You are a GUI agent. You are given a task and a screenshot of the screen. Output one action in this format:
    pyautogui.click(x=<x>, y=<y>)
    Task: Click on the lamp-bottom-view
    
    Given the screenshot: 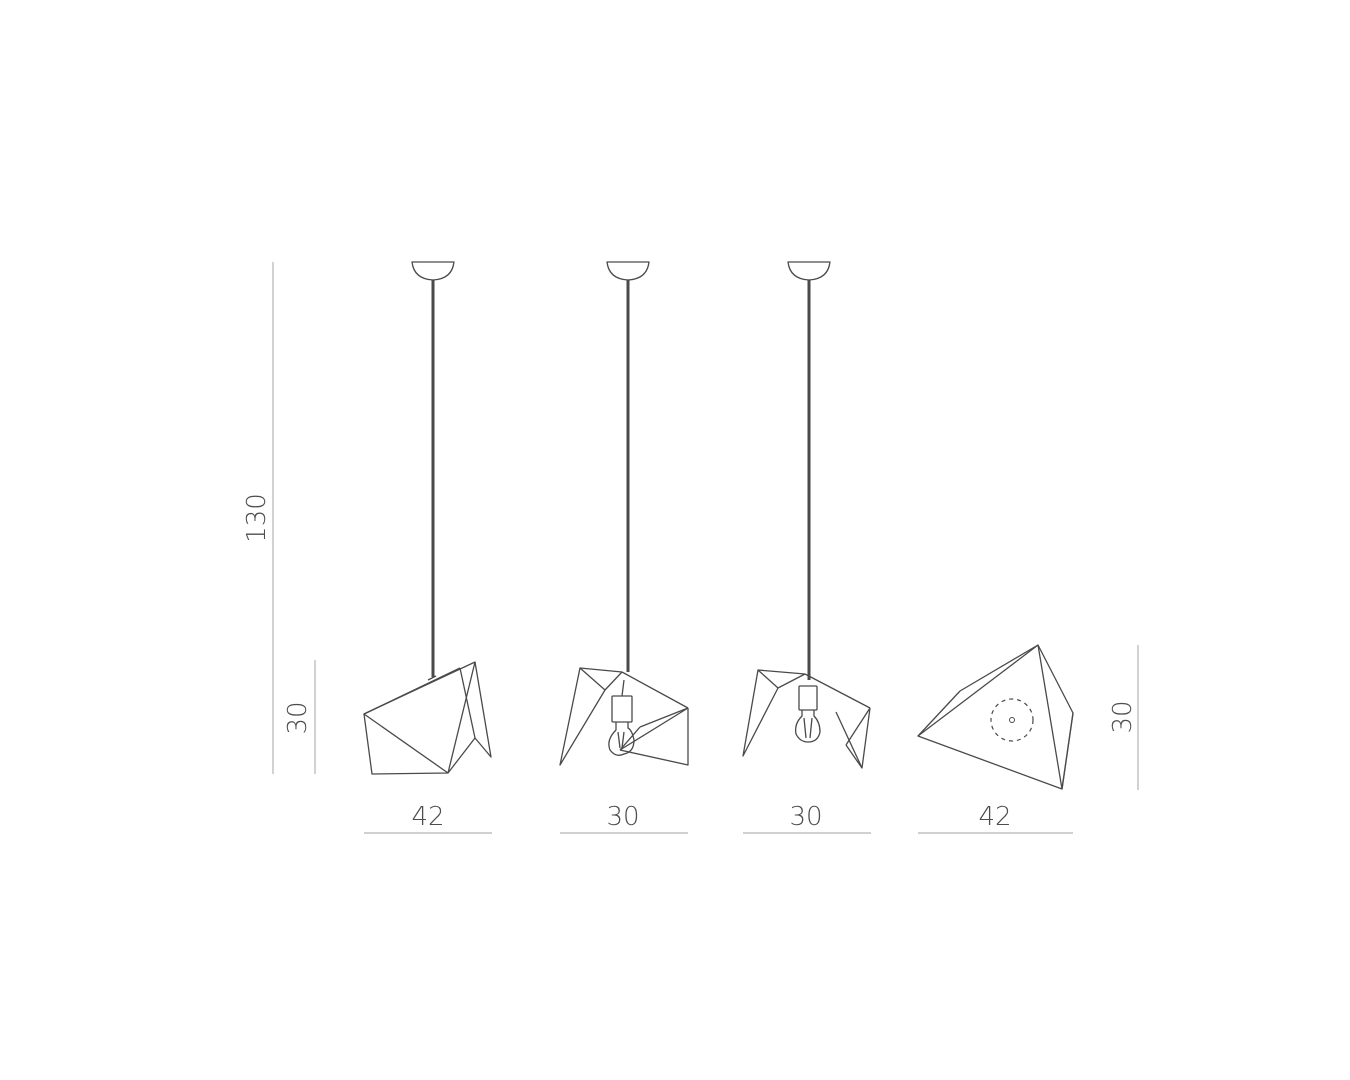 What is the action you would take?
    pyautogui.click(x=995, y=717)
    